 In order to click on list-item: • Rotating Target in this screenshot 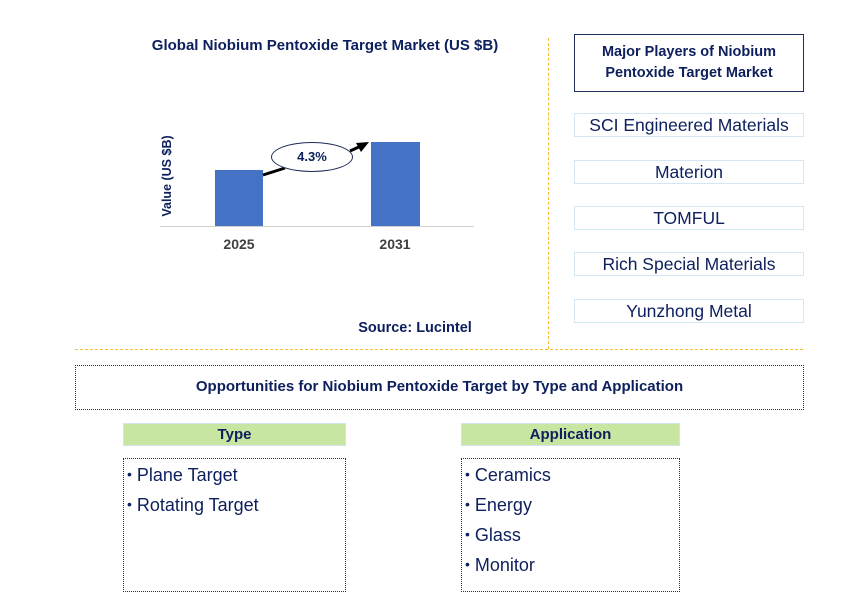, I will do `click(236, 504)`.